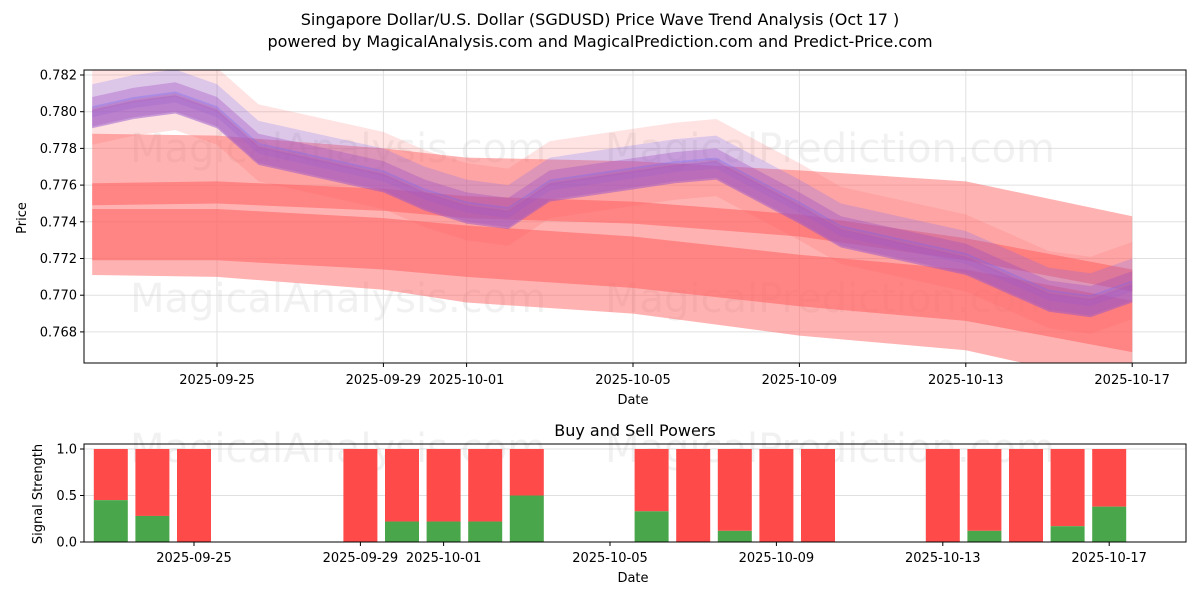 The width and height of the screenshot is (1200, 600). Describe the element at coordinates (58, 259) in the screenshot. I see `y-tick-label: 0.772` at that location.